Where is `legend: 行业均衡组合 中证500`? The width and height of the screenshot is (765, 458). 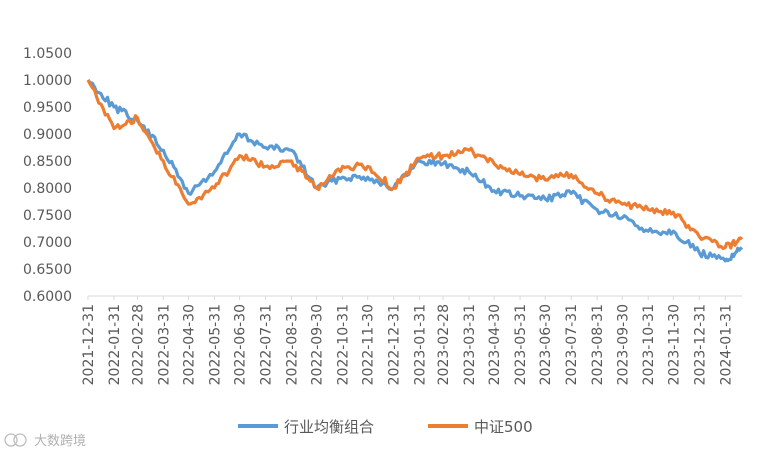 legend: 行业均衡组合 中证500 is located at coordinates (385, 427).